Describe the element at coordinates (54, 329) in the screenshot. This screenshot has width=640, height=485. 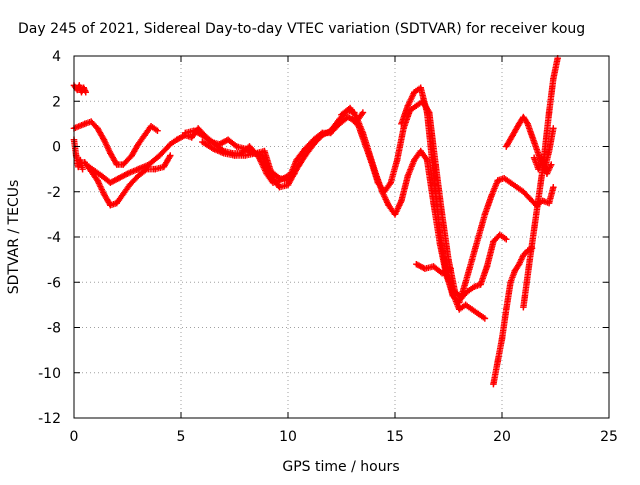
I see `y-tick-label: -8` at that location.